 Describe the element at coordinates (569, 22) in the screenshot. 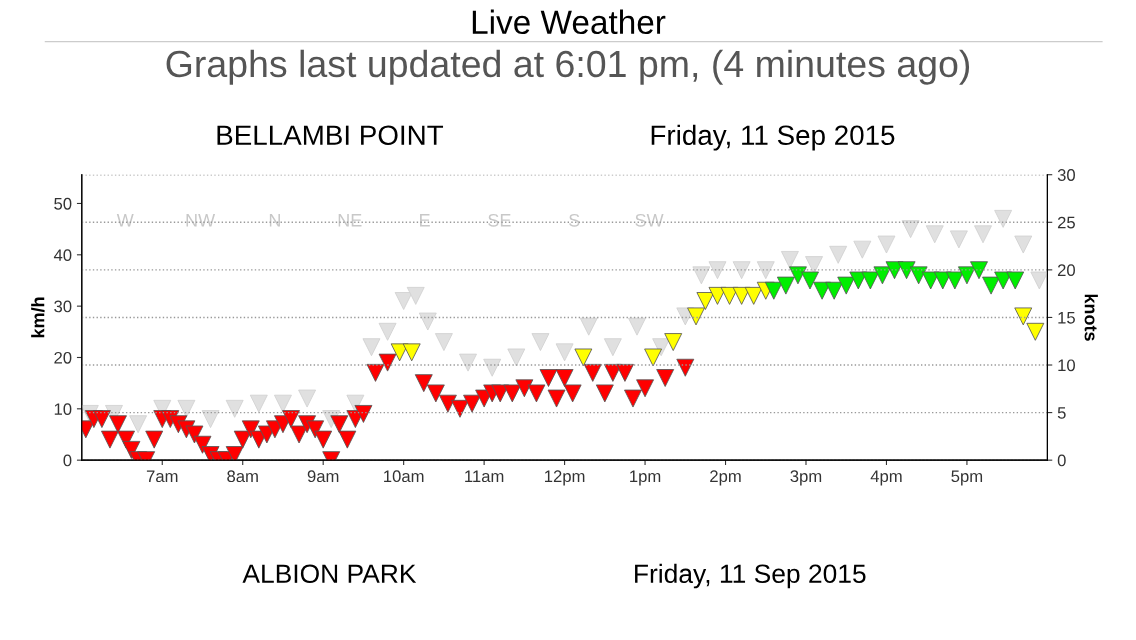

I see `chart-title: Live Weather` at that location.